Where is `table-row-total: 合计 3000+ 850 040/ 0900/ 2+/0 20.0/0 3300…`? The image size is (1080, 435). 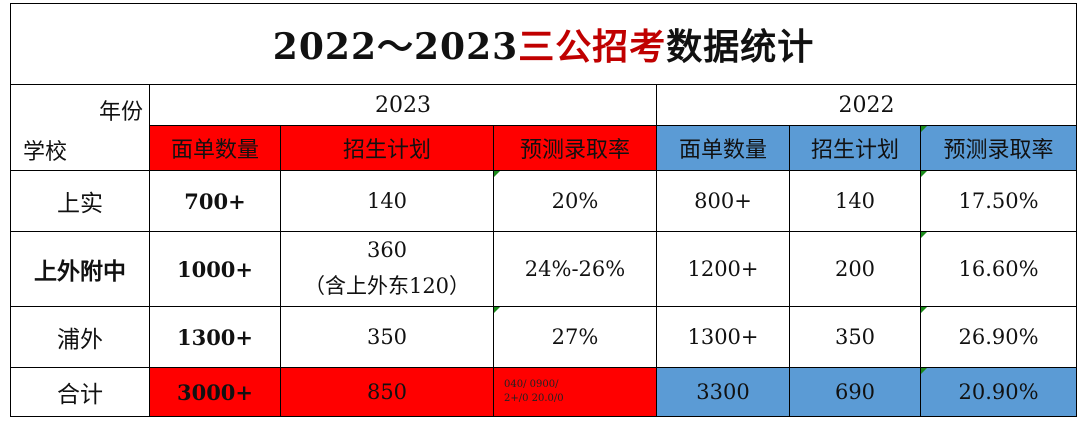 table-row-total: 合计 3000+ 850 040/ 0900/ 2+/0 20.0/0 3300… is located at coordinates (544, 392).